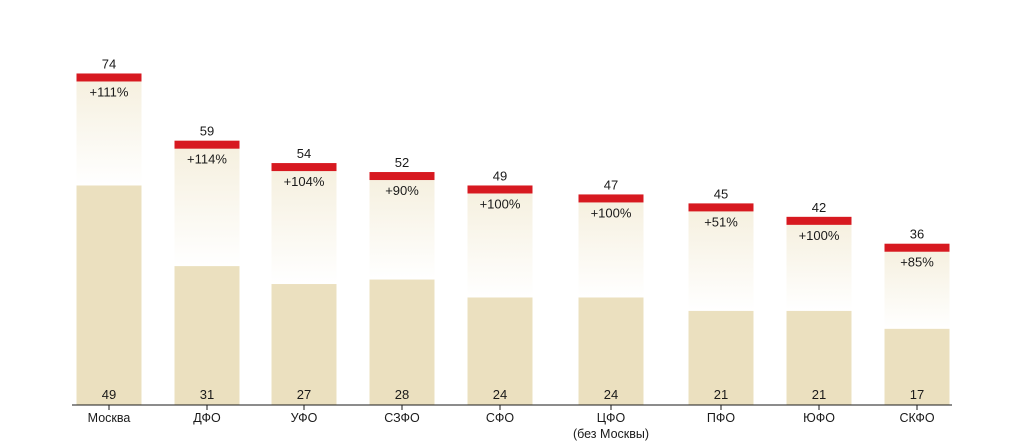 This screenshot has width=1024, height=442. What do you see at coordinates (917, 394) in the screenshot?
I see `base-value-label: 17` at bounding box center [917, 394].